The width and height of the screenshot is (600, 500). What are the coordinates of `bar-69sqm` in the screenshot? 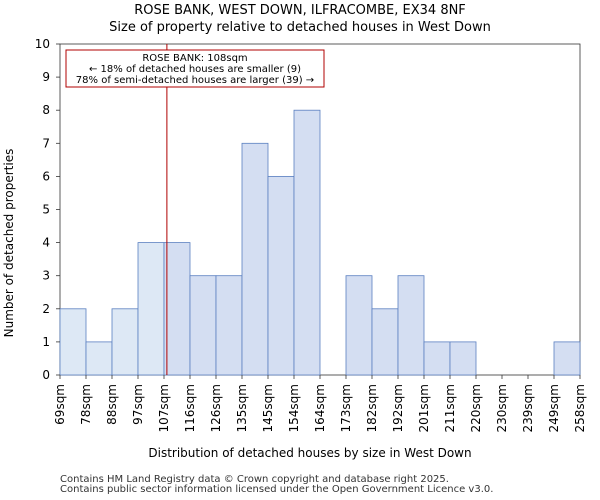 It's located at (73, 342).